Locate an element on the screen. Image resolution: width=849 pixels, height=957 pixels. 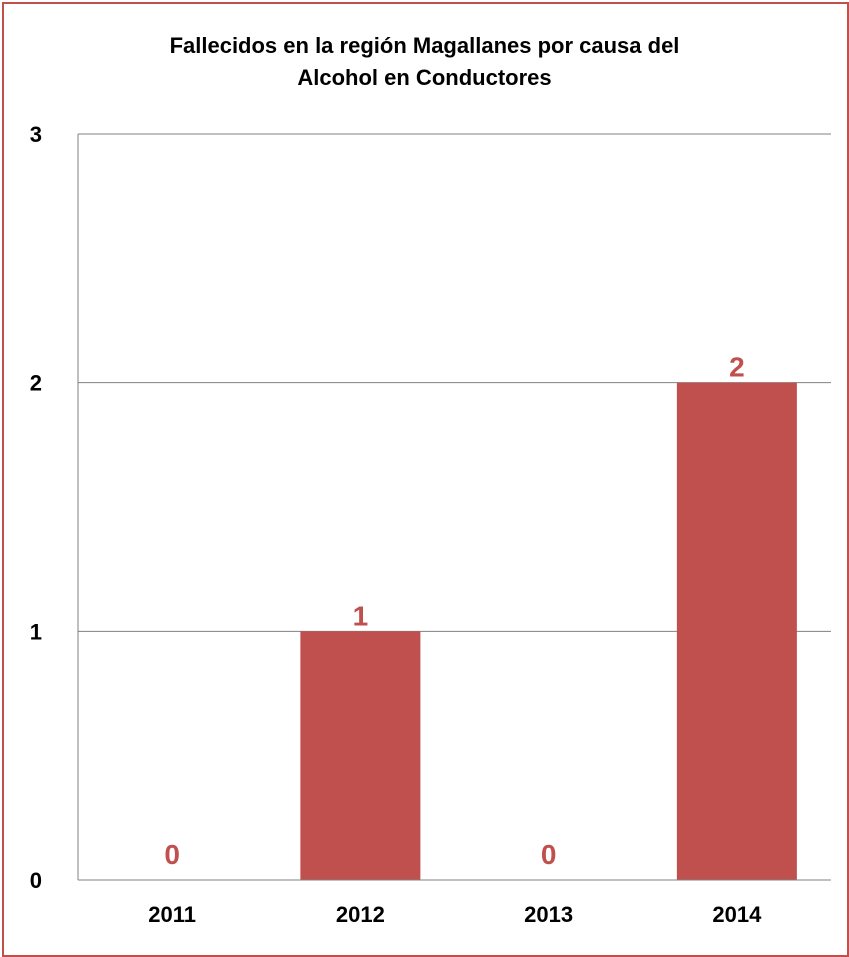
x-tick-label-2013: 2013 is located at coordinates (548, 914).